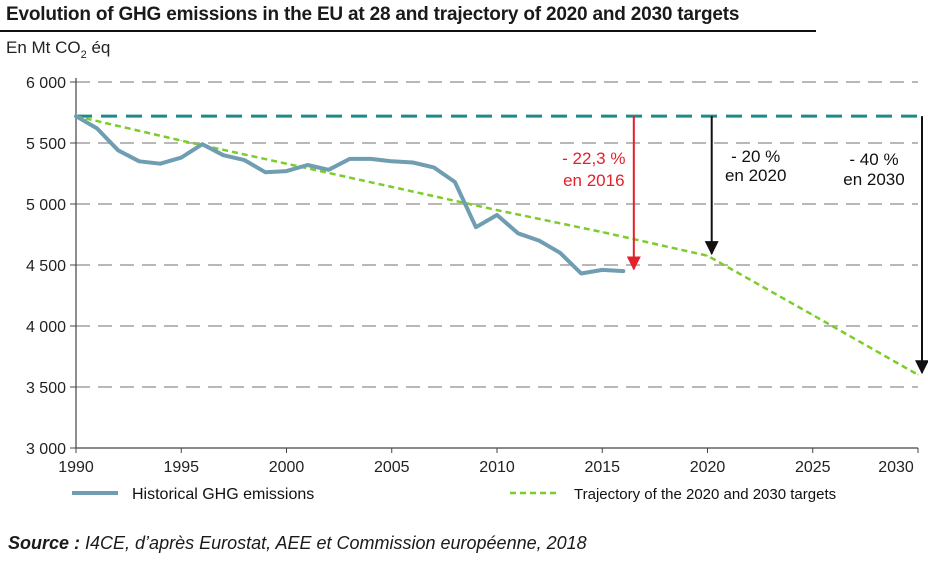  What do you see at coordinates (755, 156) in the screenshot?
I see `reduction-label-2: - 20 %` at bounding box center [755, 156].